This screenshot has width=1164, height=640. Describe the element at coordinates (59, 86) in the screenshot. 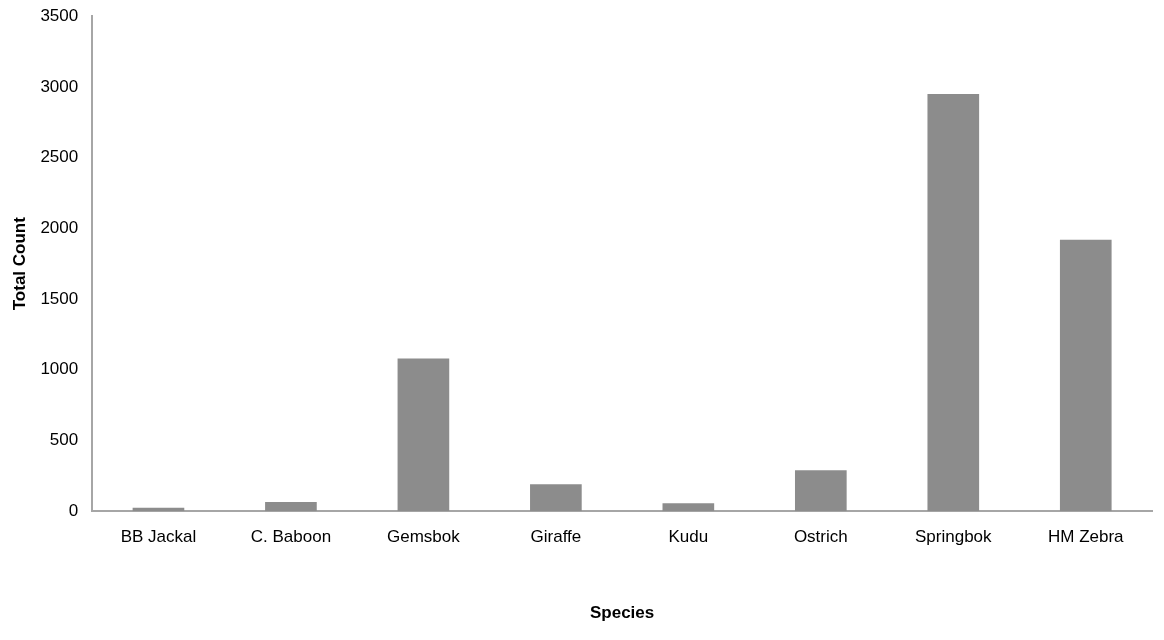

I see `y-tick-label: 3000` at that location.